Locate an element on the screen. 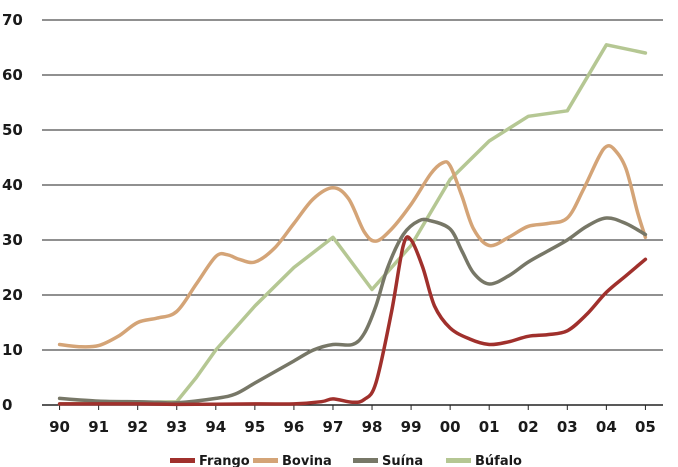  y-tick-label: 40 is located at coordinates (12, 185).